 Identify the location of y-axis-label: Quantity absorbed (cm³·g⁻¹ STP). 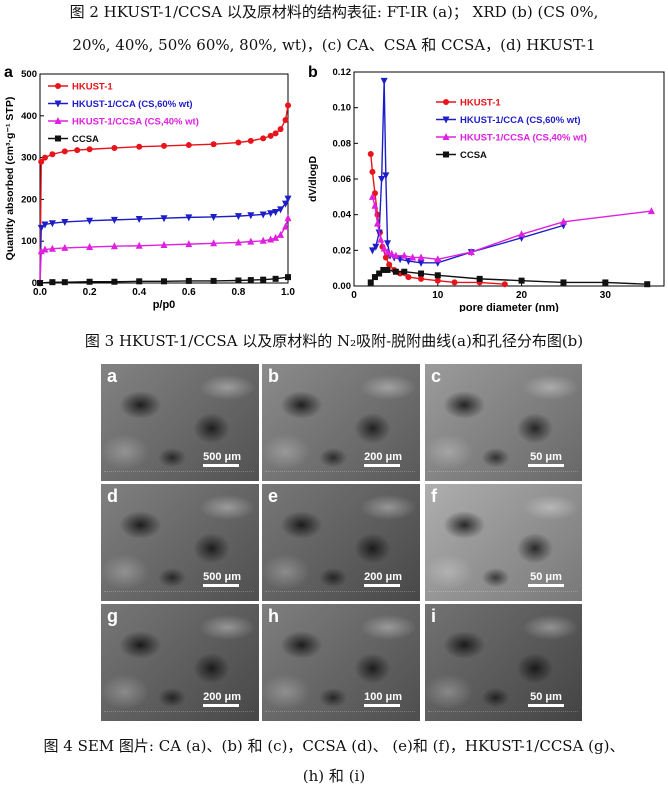
(10, 179).